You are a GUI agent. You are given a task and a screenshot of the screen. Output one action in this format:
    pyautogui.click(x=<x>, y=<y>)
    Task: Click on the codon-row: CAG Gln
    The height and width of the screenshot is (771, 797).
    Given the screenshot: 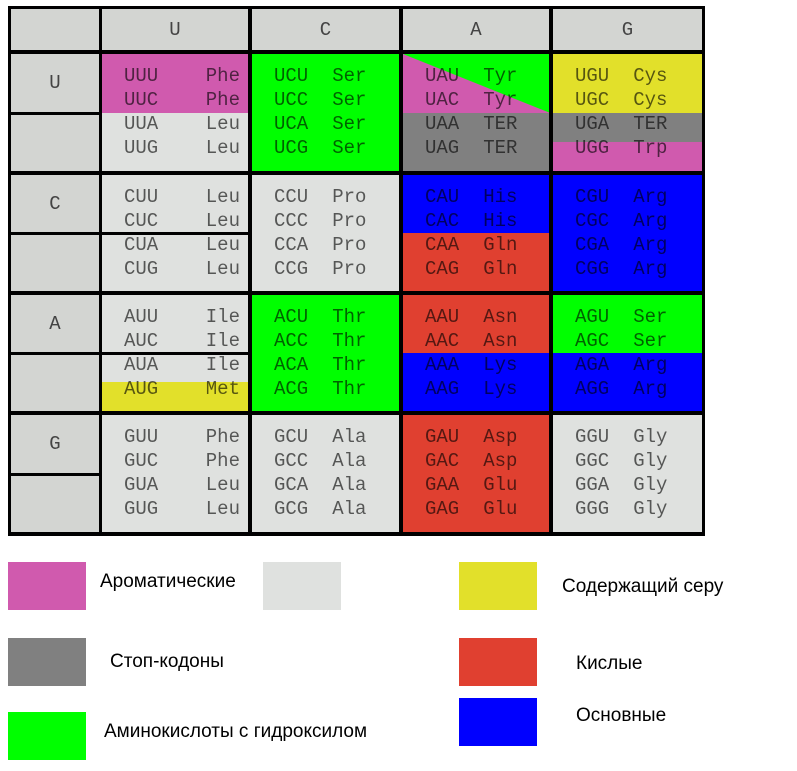 What is the action you would take?
    pyautogui.click(x=476, y=269)
    